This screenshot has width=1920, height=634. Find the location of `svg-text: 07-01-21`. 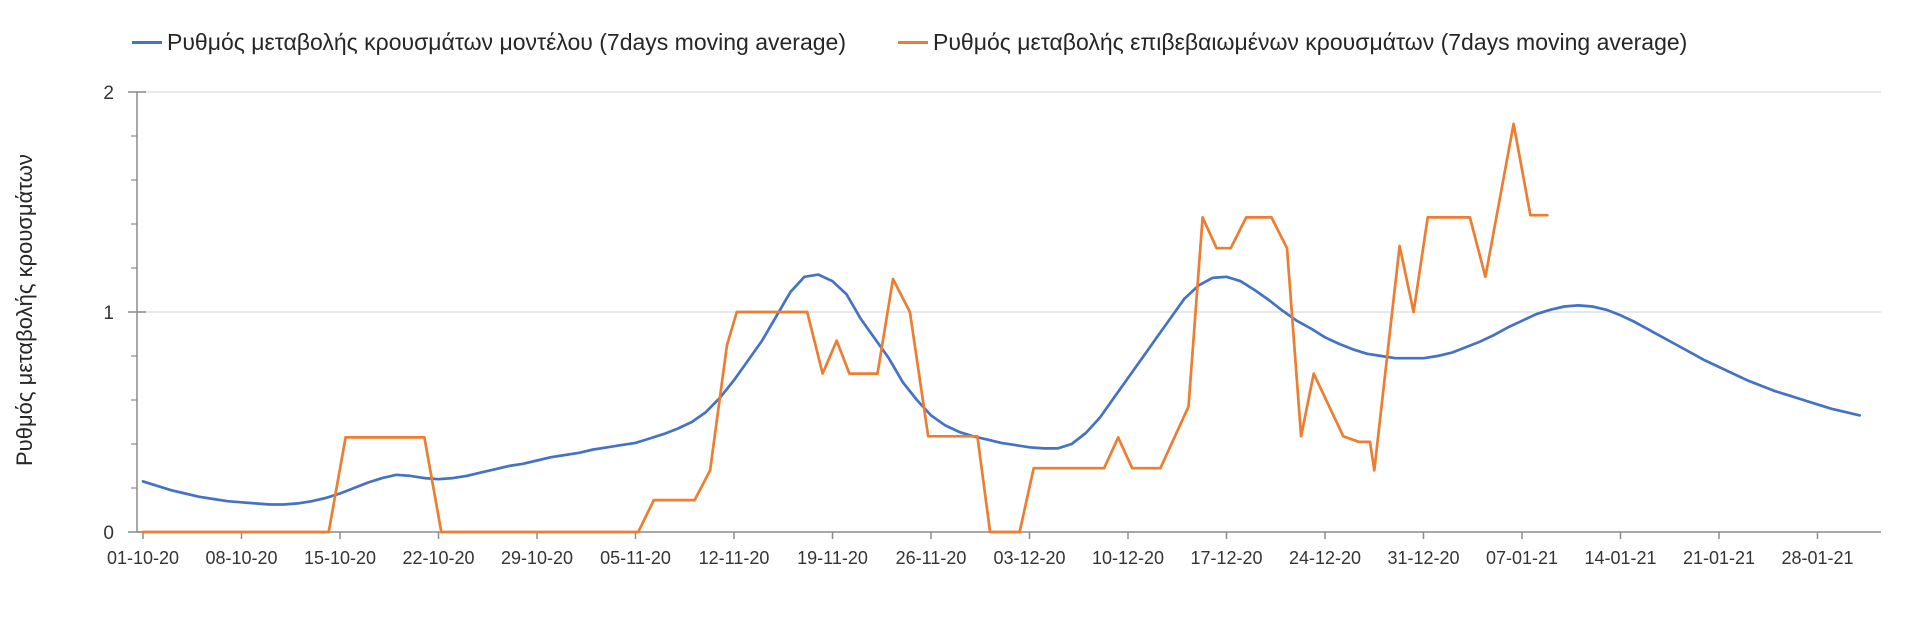

svg-text: 07-01-21 is located at coordinates (1522, 558).